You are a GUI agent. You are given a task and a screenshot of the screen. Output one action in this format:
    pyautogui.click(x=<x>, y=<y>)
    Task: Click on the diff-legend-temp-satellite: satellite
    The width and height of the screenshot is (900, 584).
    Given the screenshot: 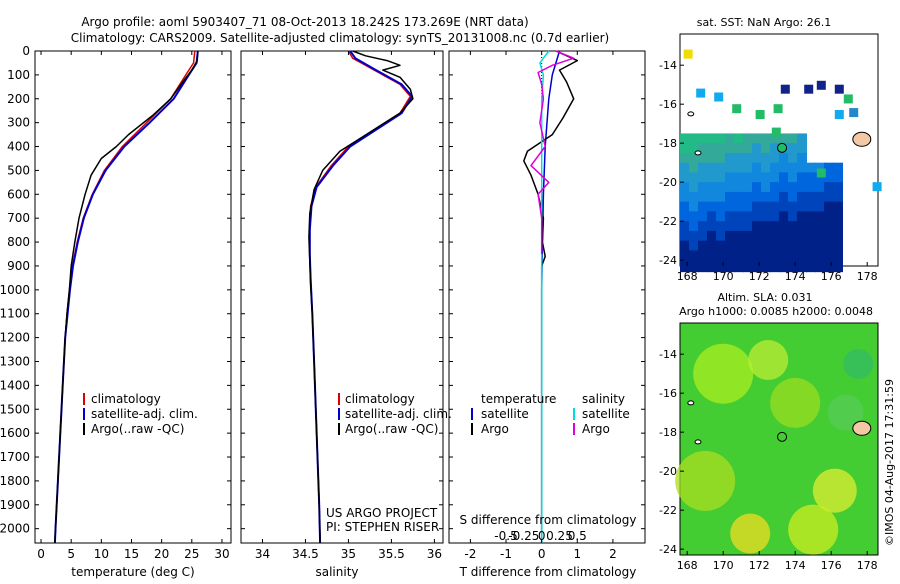 What is the action you would take?
    pyautogui.click(x=505, y=414)
    